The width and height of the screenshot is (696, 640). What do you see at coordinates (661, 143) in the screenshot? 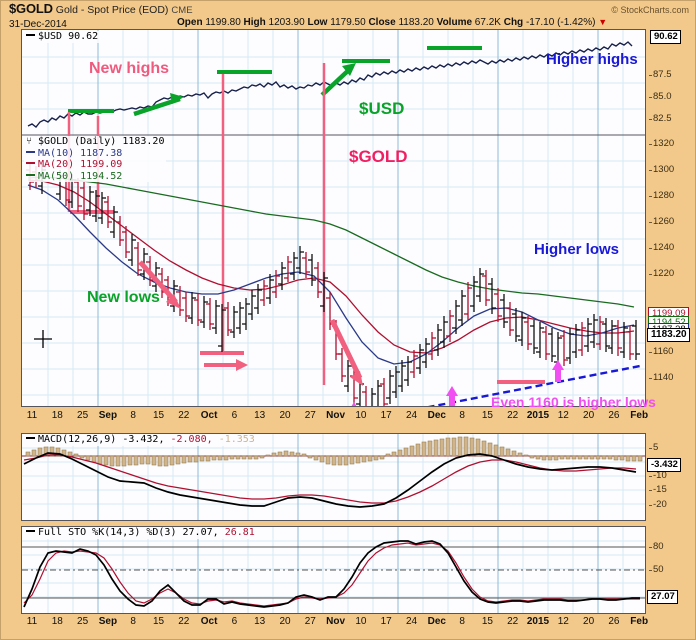
I see `axis-tick-gold-0: 1320` at bounding box center [661, 143].